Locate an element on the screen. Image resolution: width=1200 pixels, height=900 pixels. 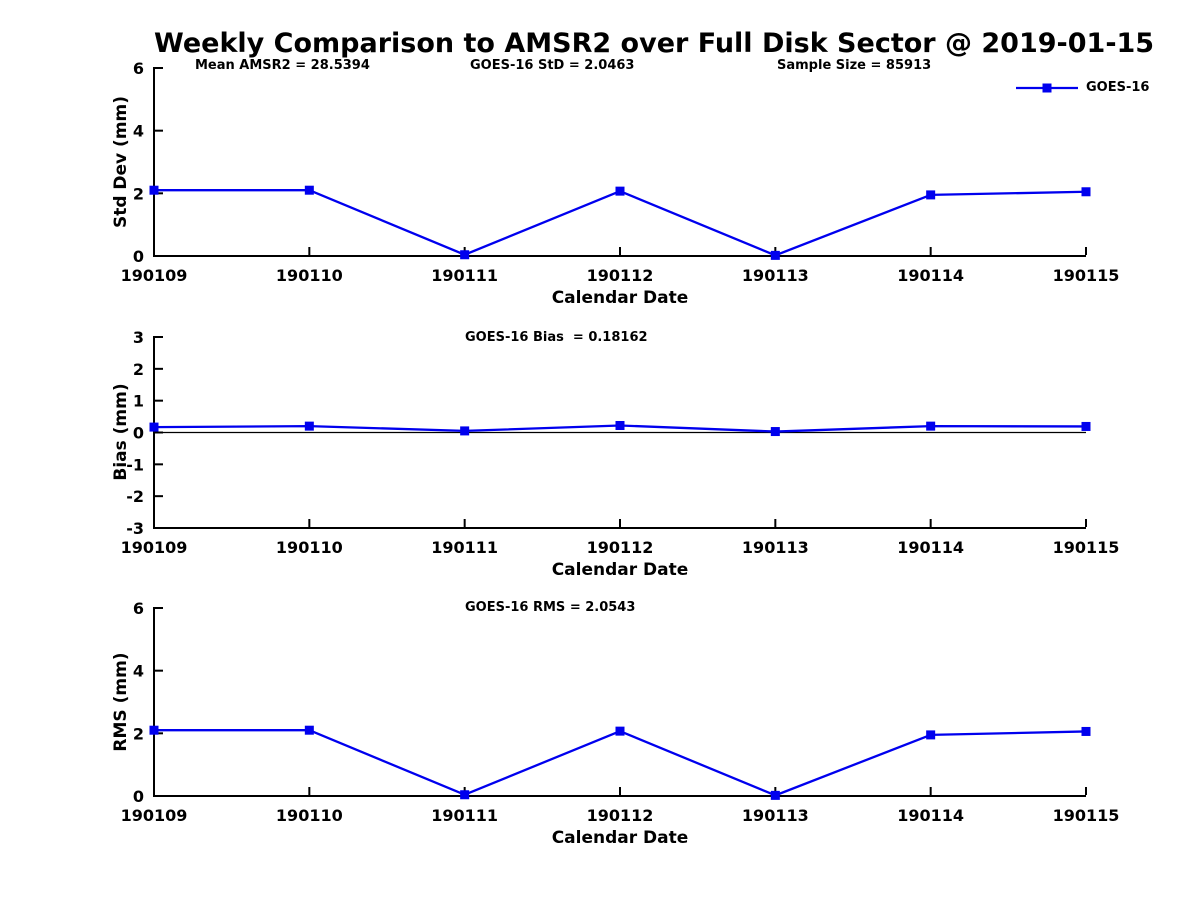
y-tick-label: 1 is located at coordinates (138, 401).